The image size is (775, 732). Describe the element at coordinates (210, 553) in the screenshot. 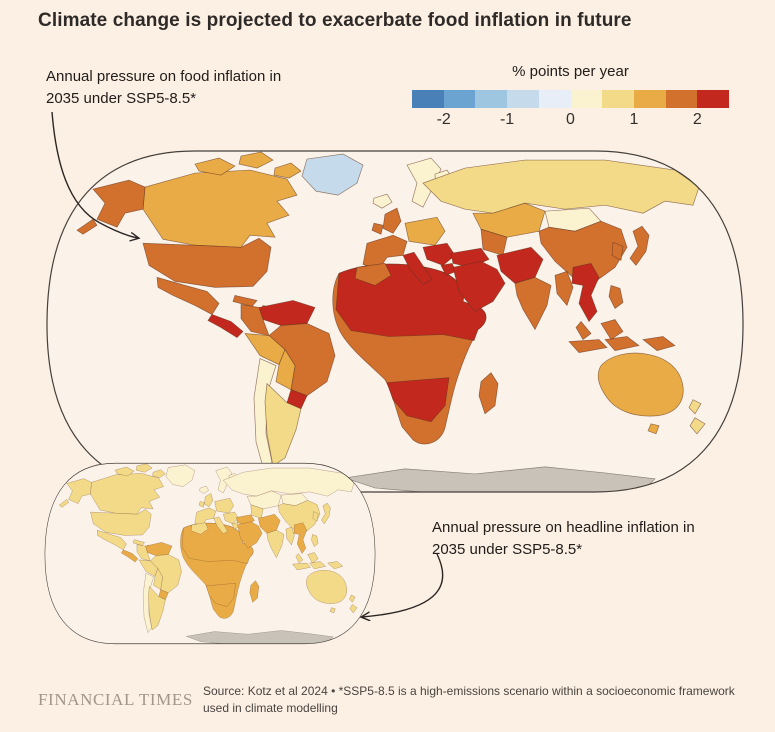

I see `map-outline` at that location.